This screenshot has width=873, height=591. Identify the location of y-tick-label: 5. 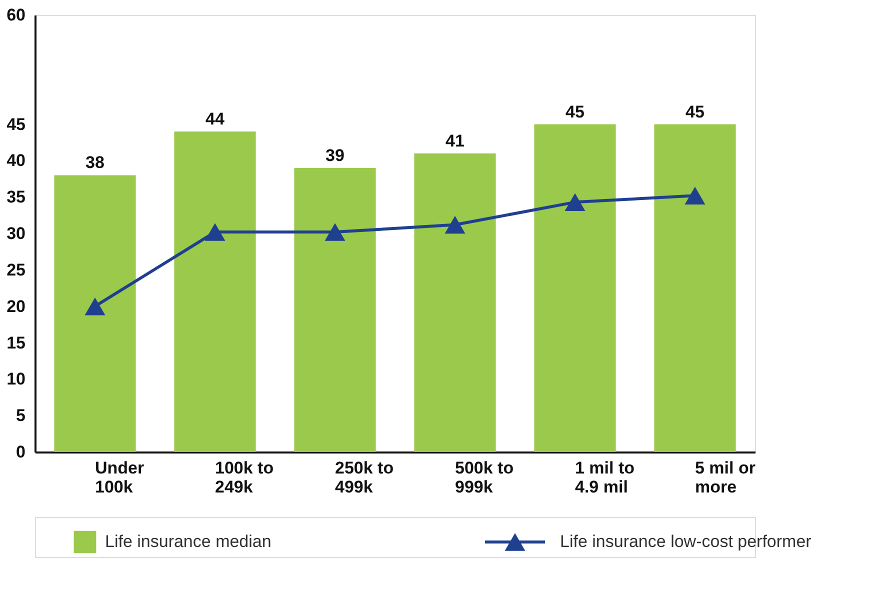
(21, 416).